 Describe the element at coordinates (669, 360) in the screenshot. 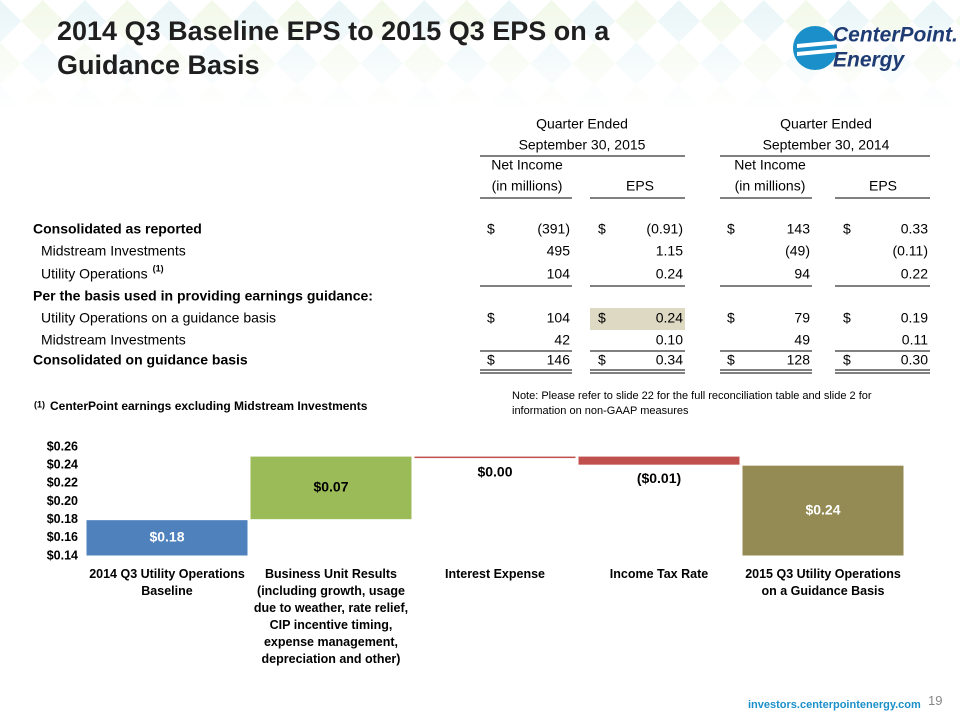

I see `cell-value: 0.34` at that location.